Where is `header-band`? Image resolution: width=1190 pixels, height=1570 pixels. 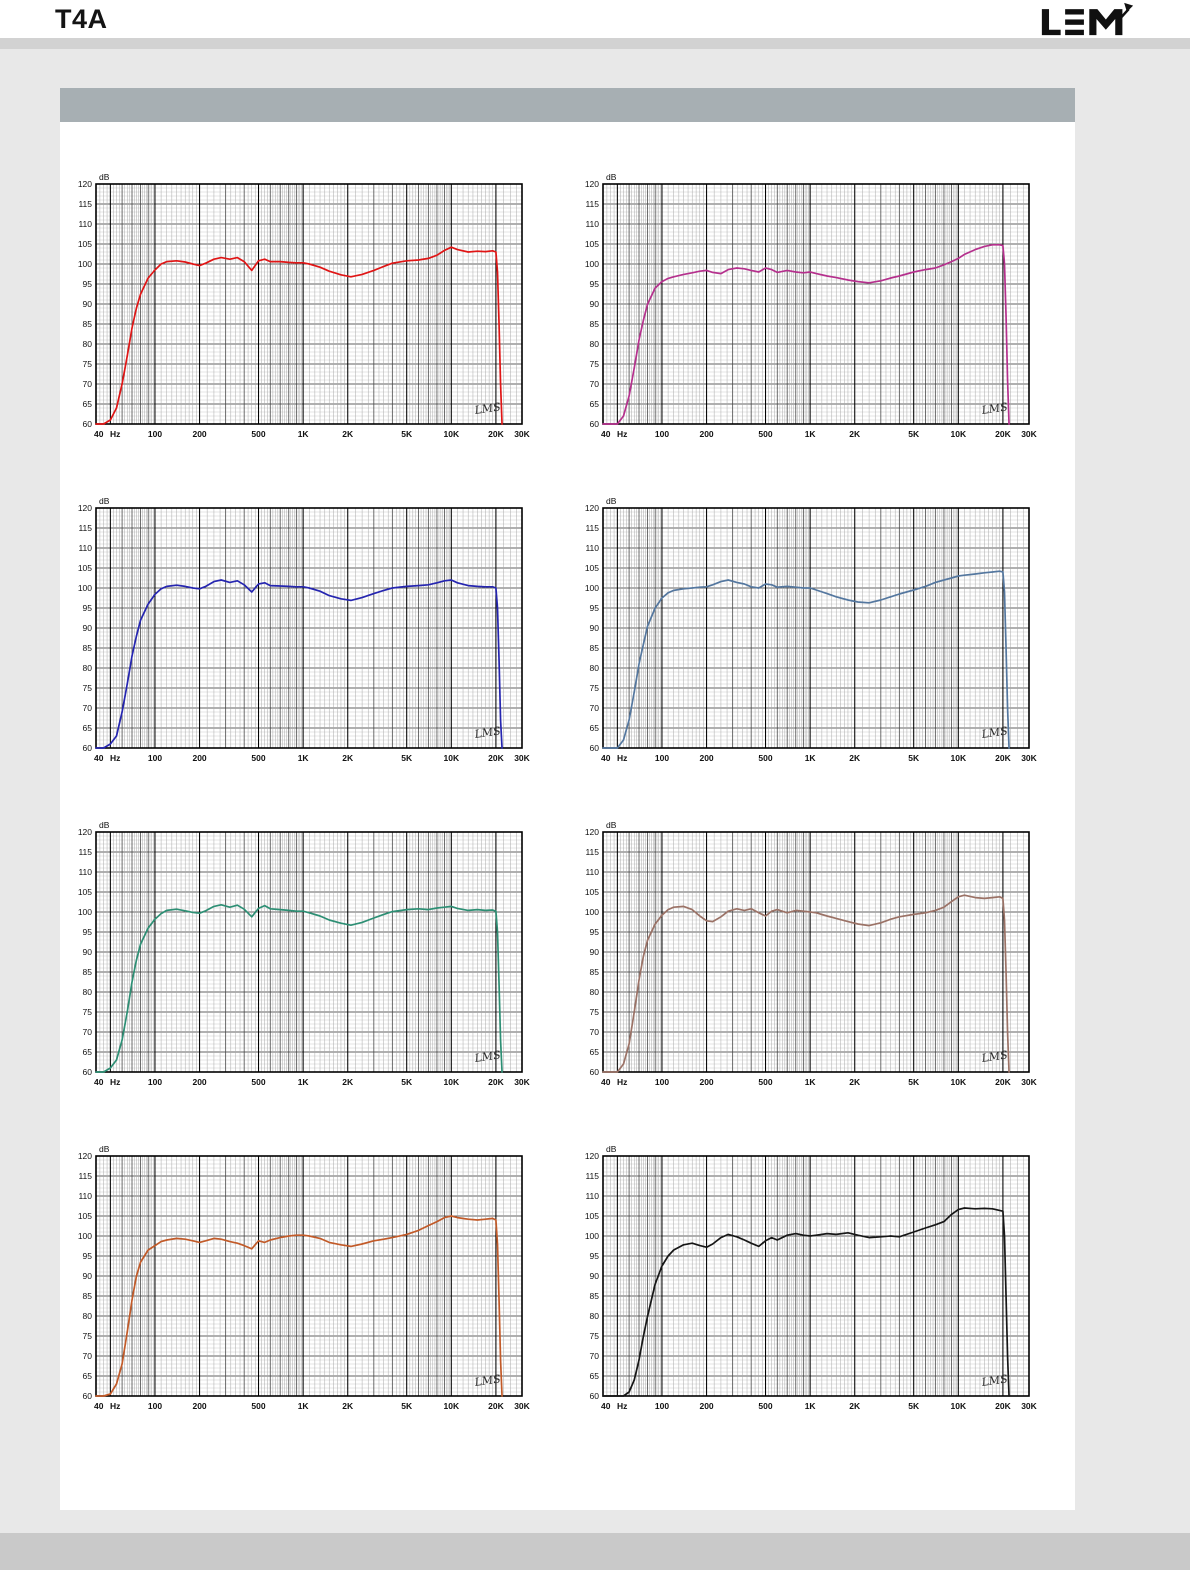
header-band is located at coordinates (595, 43).